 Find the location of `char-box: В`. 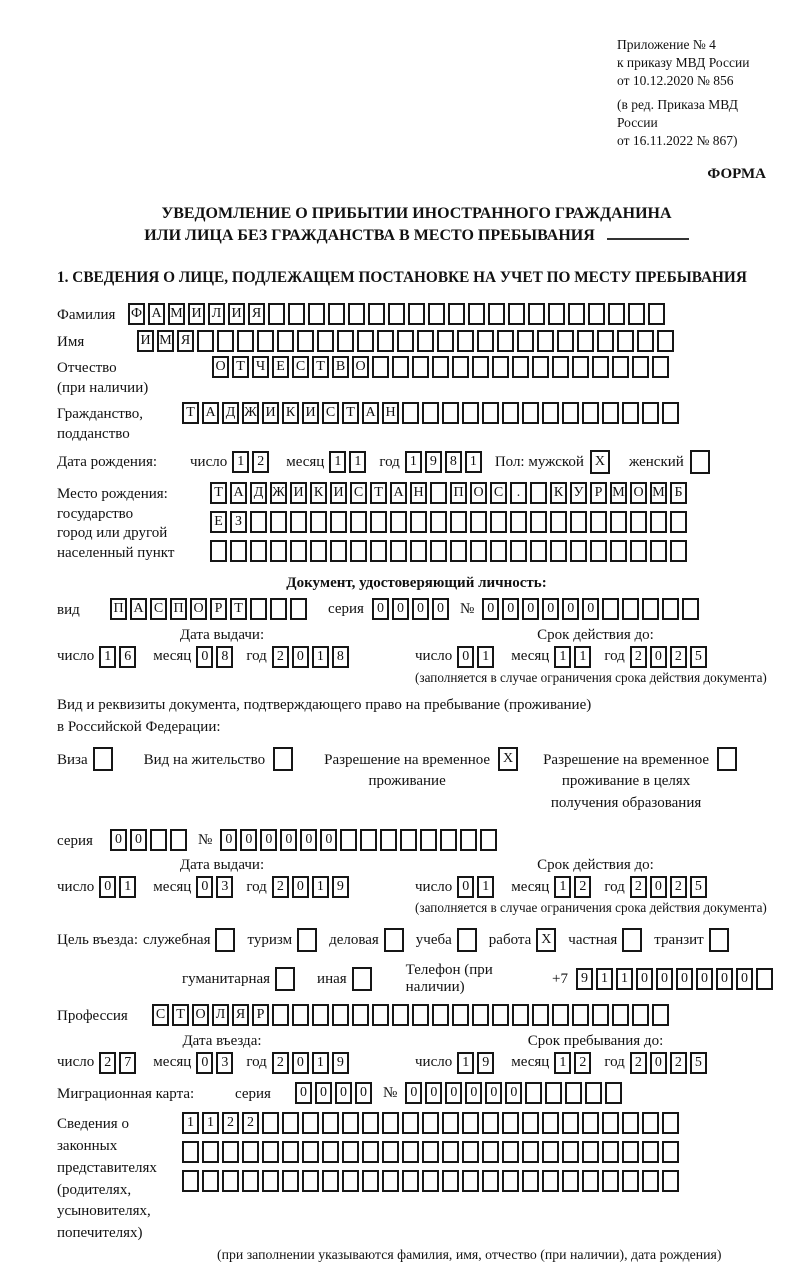

char-box: В is located at coordinates (340, 367).